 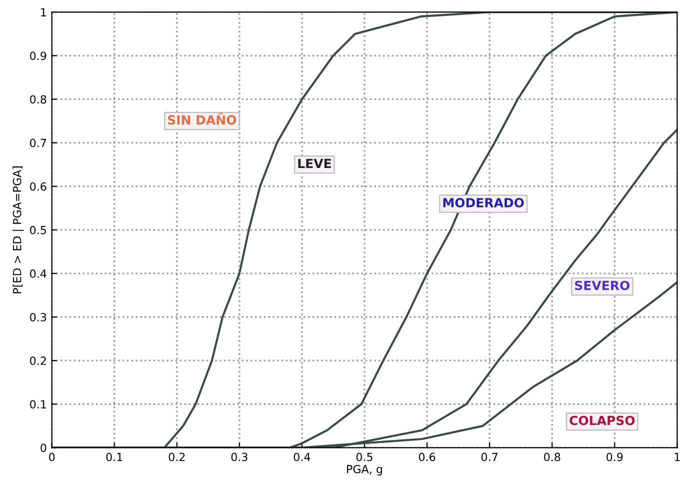 What do you see at coordinates (38, 273) in the screenshot?
I see `y-tick-label: 0.4` at bounding box center [38, 273].